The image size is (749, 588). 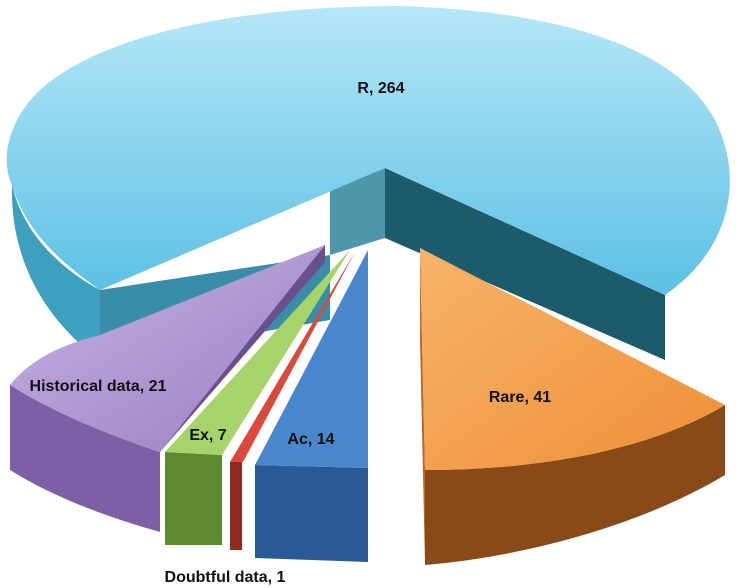 I want to click on data-label-rare: Rare, 41, so click(x=520, y=397).